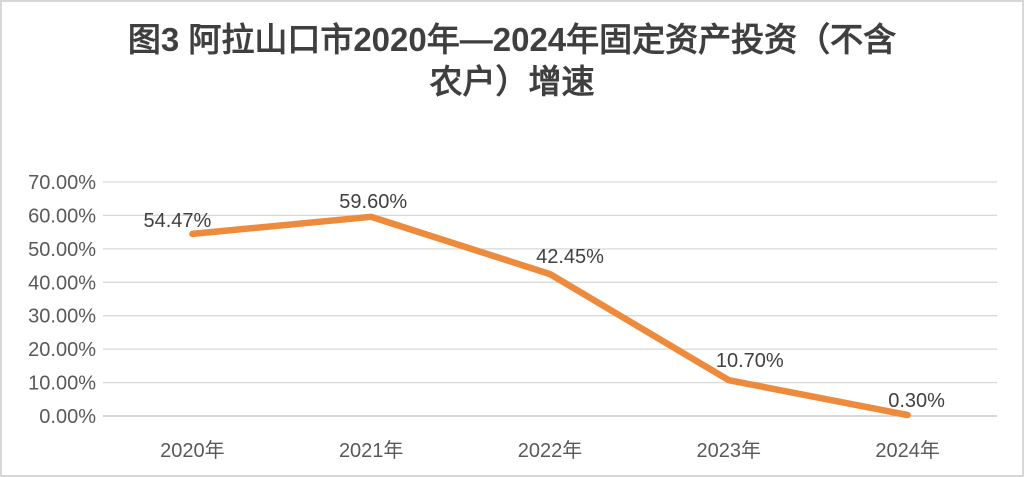 Image resolution: width=1024 pixels, height=477 pixels. I want to click on data-label: 0.30%, so click(916, 401).